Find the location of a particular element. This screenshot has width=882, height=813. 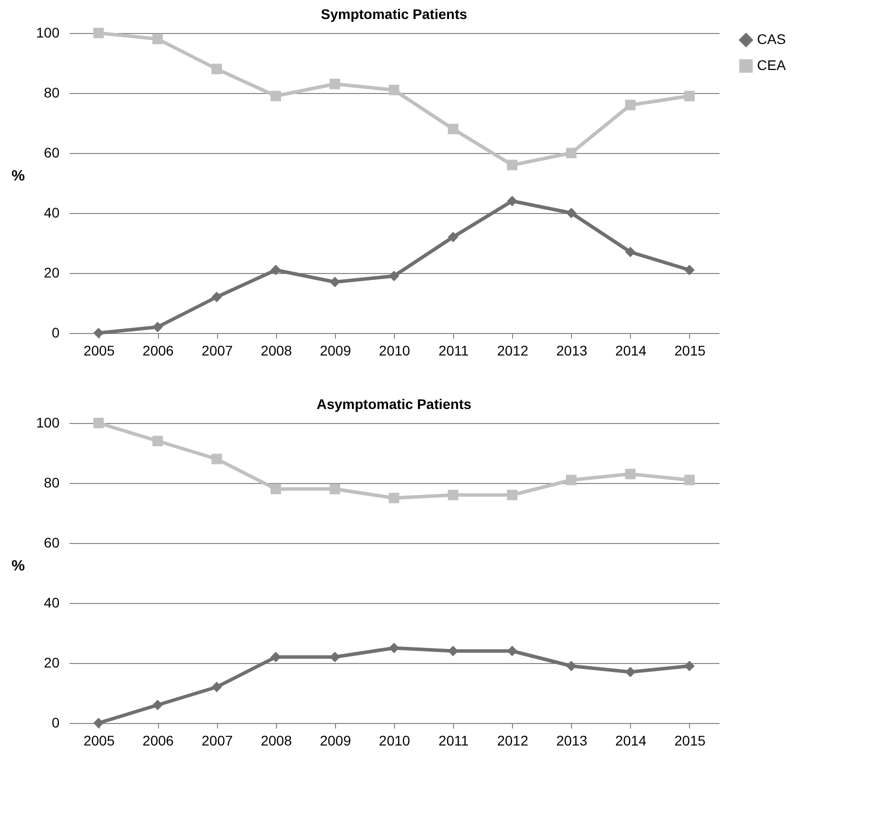

chart-title: Symptomatic Patients is located at coordinates (394, 14).